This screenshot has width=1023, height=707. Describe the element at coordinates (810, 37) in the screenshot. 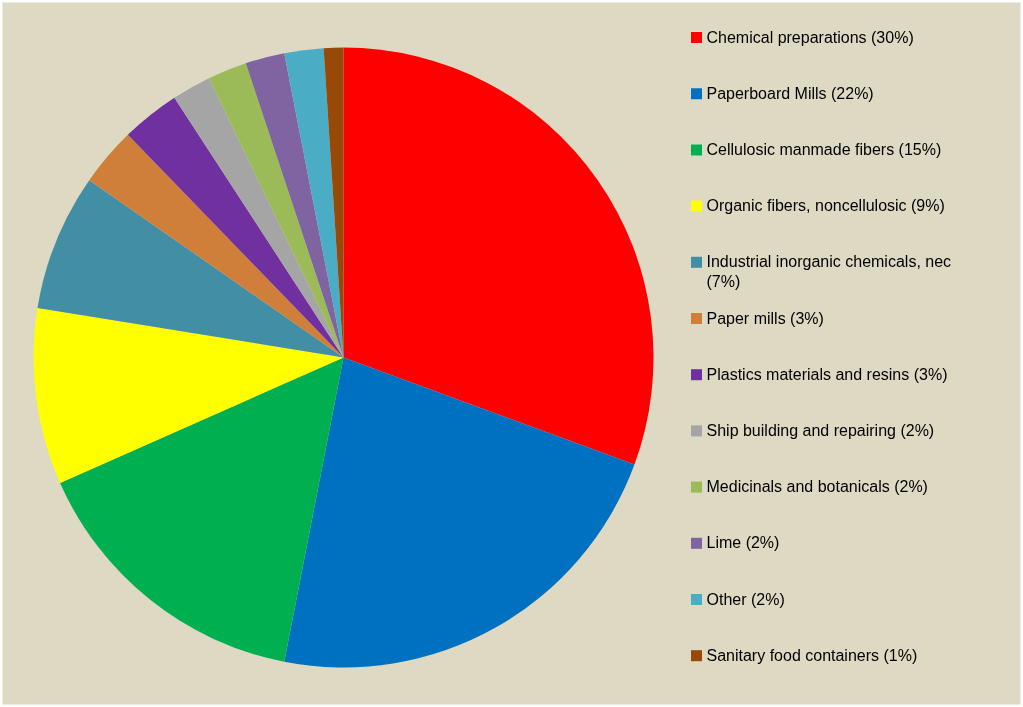

I see `legend-label: Chemical preparations (30%)` at that location.